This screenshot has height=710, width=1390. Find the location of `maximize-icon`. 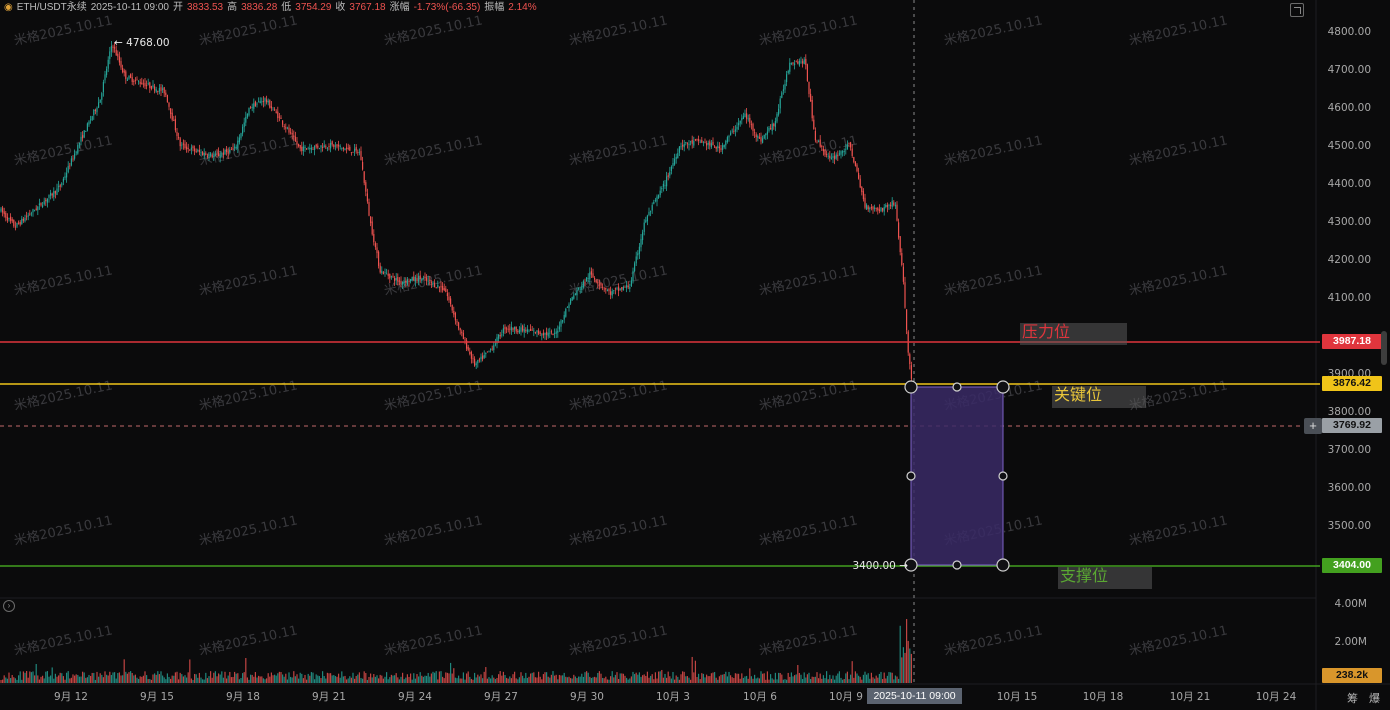

maximize-icon is located at coordinates (1297, 10).